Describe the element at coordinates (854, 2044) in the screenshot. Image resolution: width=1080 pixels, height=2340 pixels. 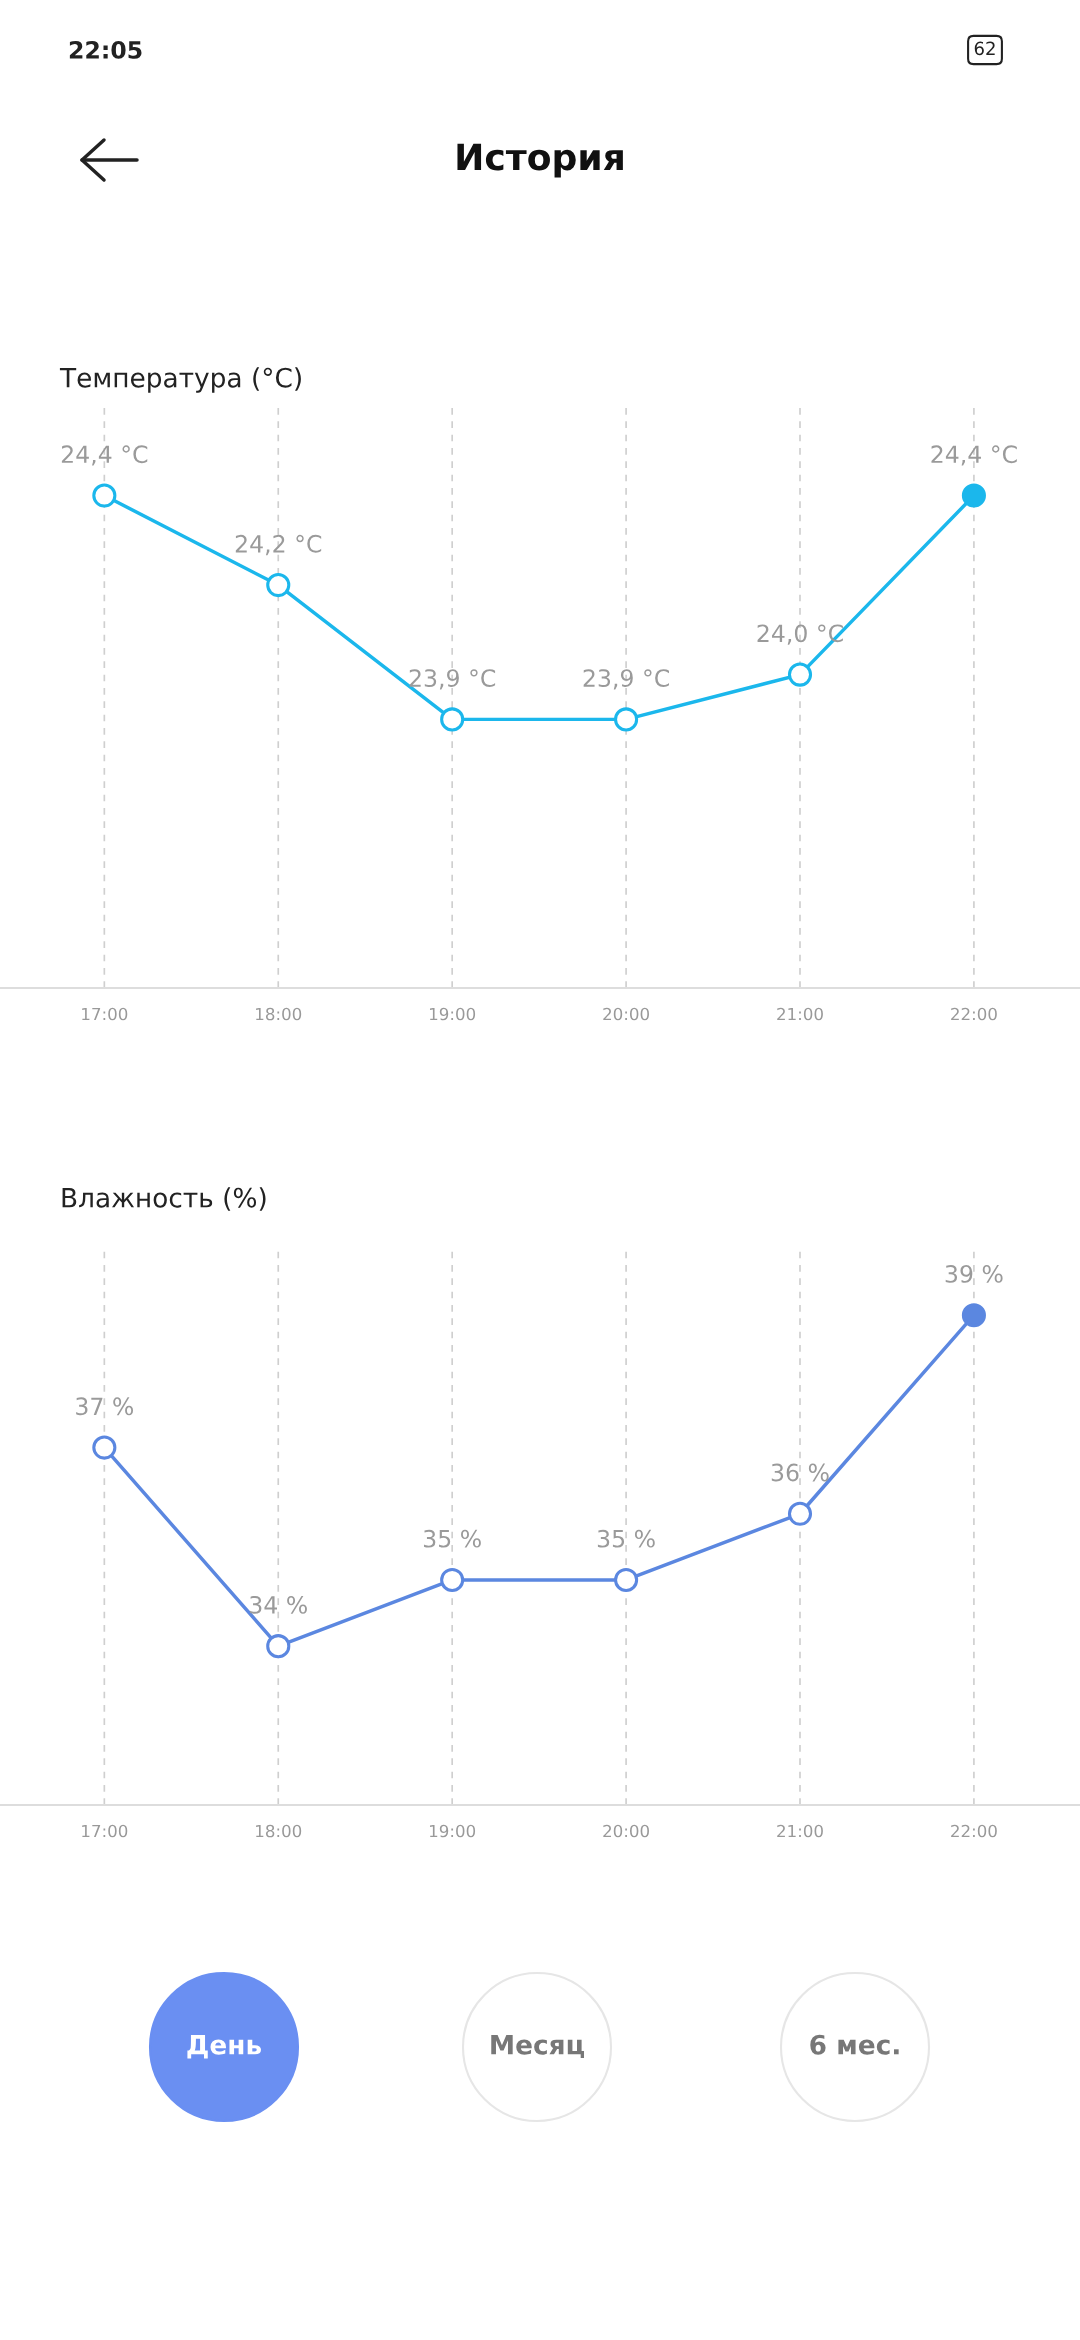
I see `text: 6 мес.` at that location.